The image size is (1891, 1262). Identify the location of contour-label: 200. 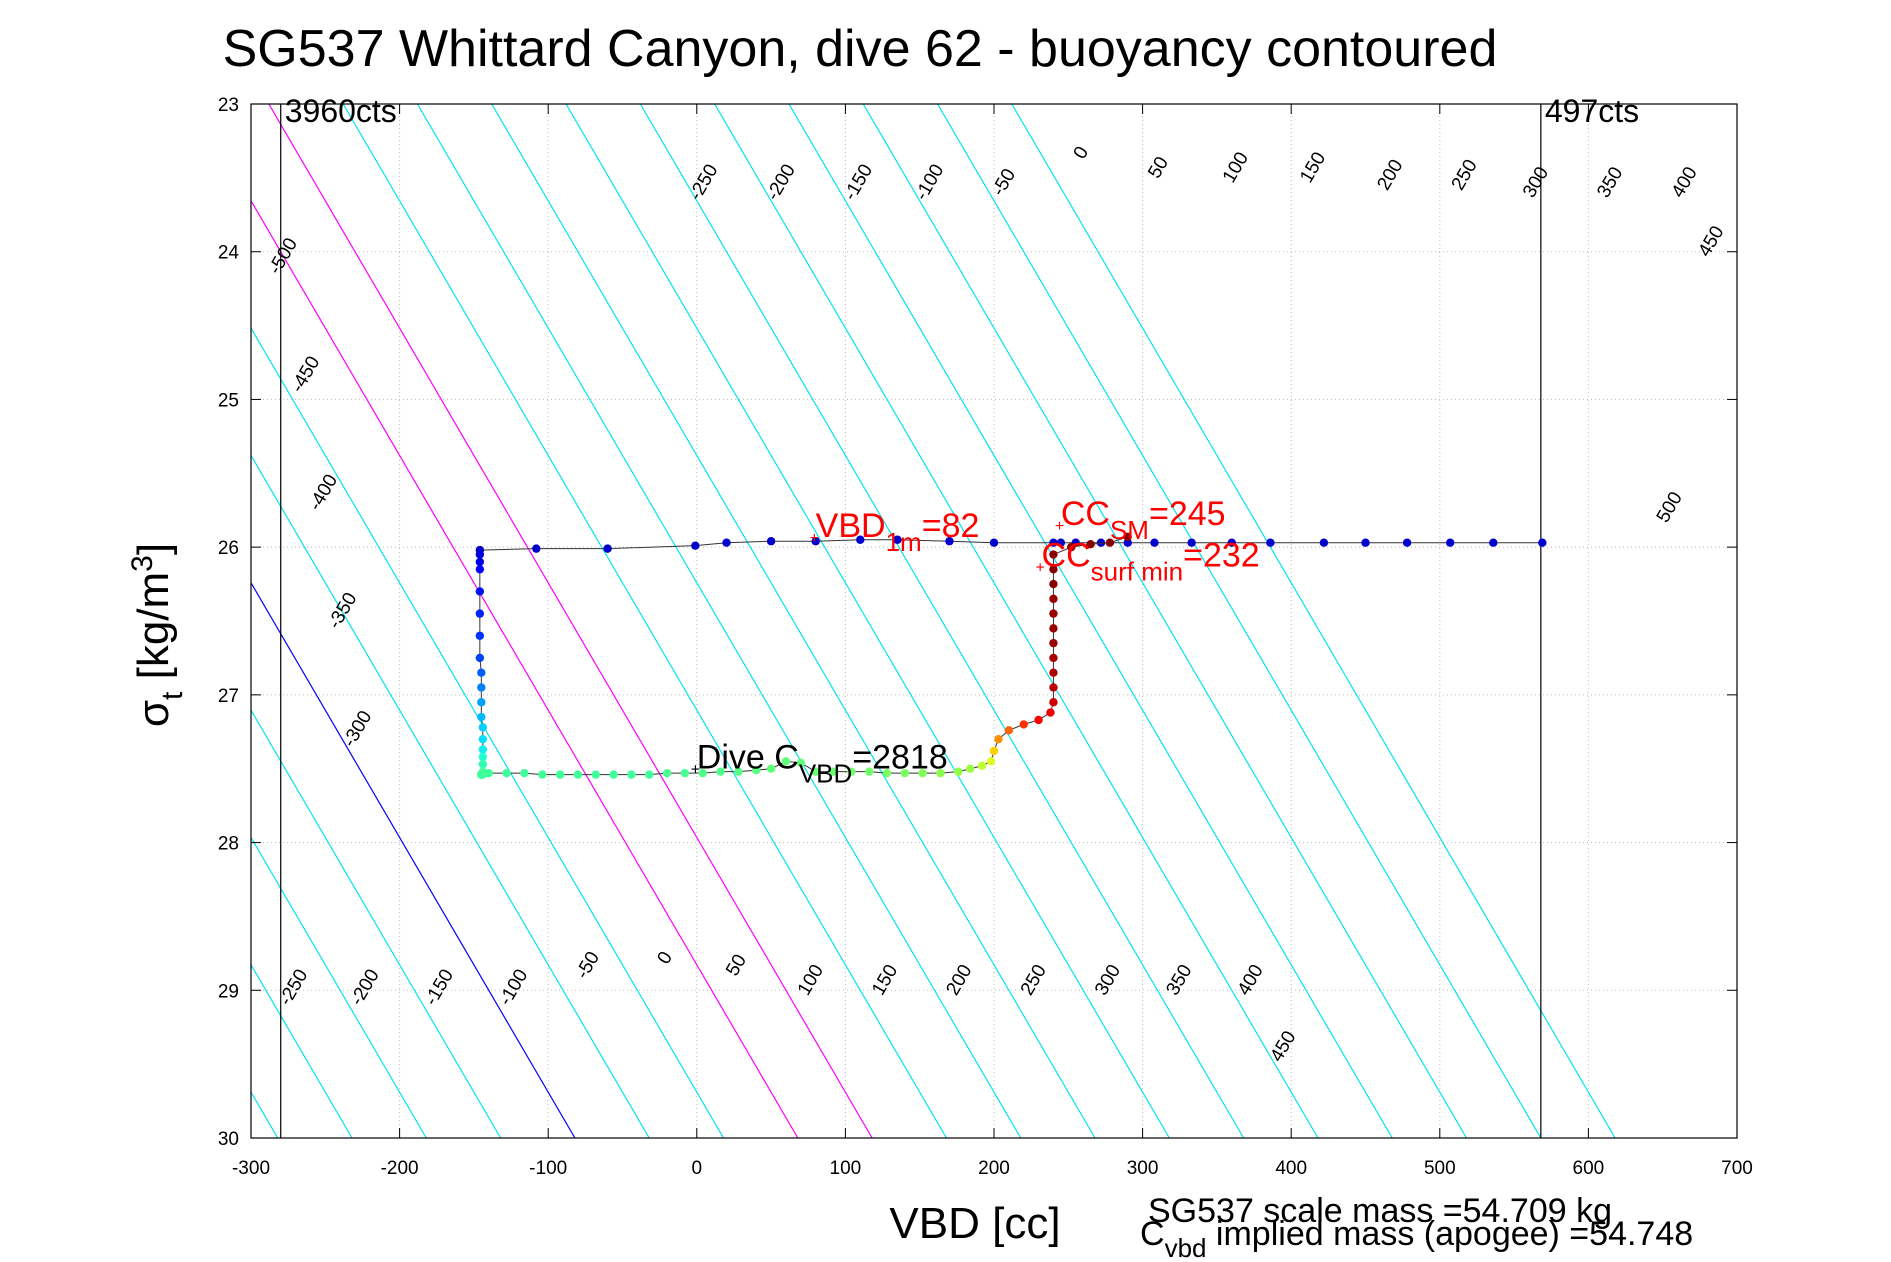
(959, 980).